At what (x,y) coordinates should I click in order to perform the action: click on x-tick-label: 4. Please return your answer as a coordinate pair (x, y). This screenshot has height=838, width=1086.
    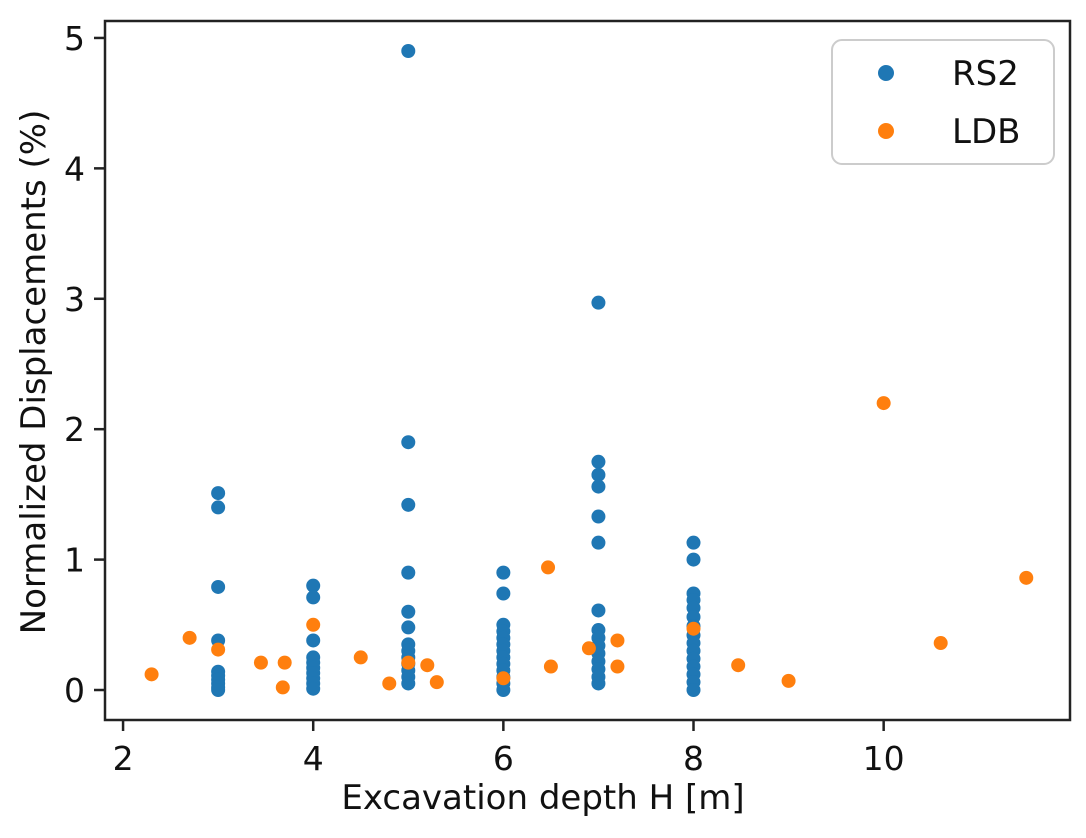
    Looking at the image, I should click on (313, 758).